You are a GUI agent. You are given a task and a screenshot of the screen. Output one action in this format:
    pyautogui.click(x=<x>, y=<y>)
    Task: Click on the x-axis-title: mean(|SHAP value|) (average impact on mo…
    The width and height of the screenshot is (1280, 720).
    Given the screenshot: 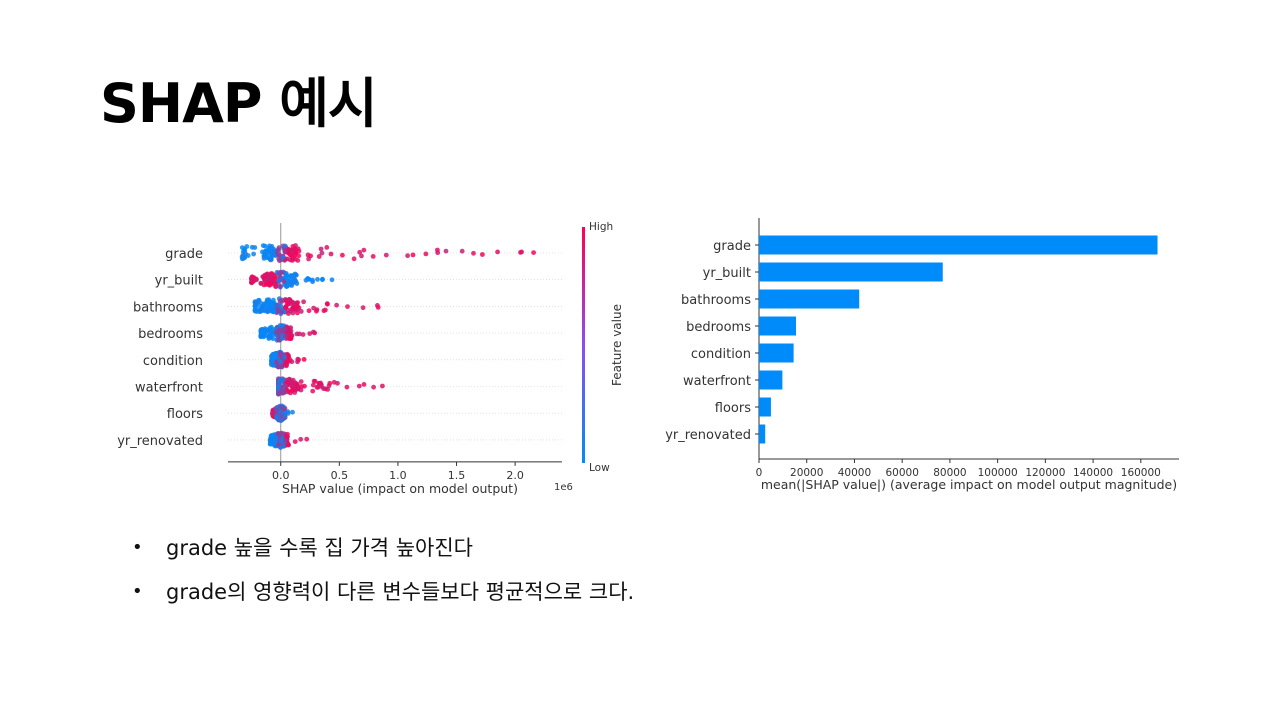 What is the action you would take?
    pyautogui.click(x=969, y=484)
    